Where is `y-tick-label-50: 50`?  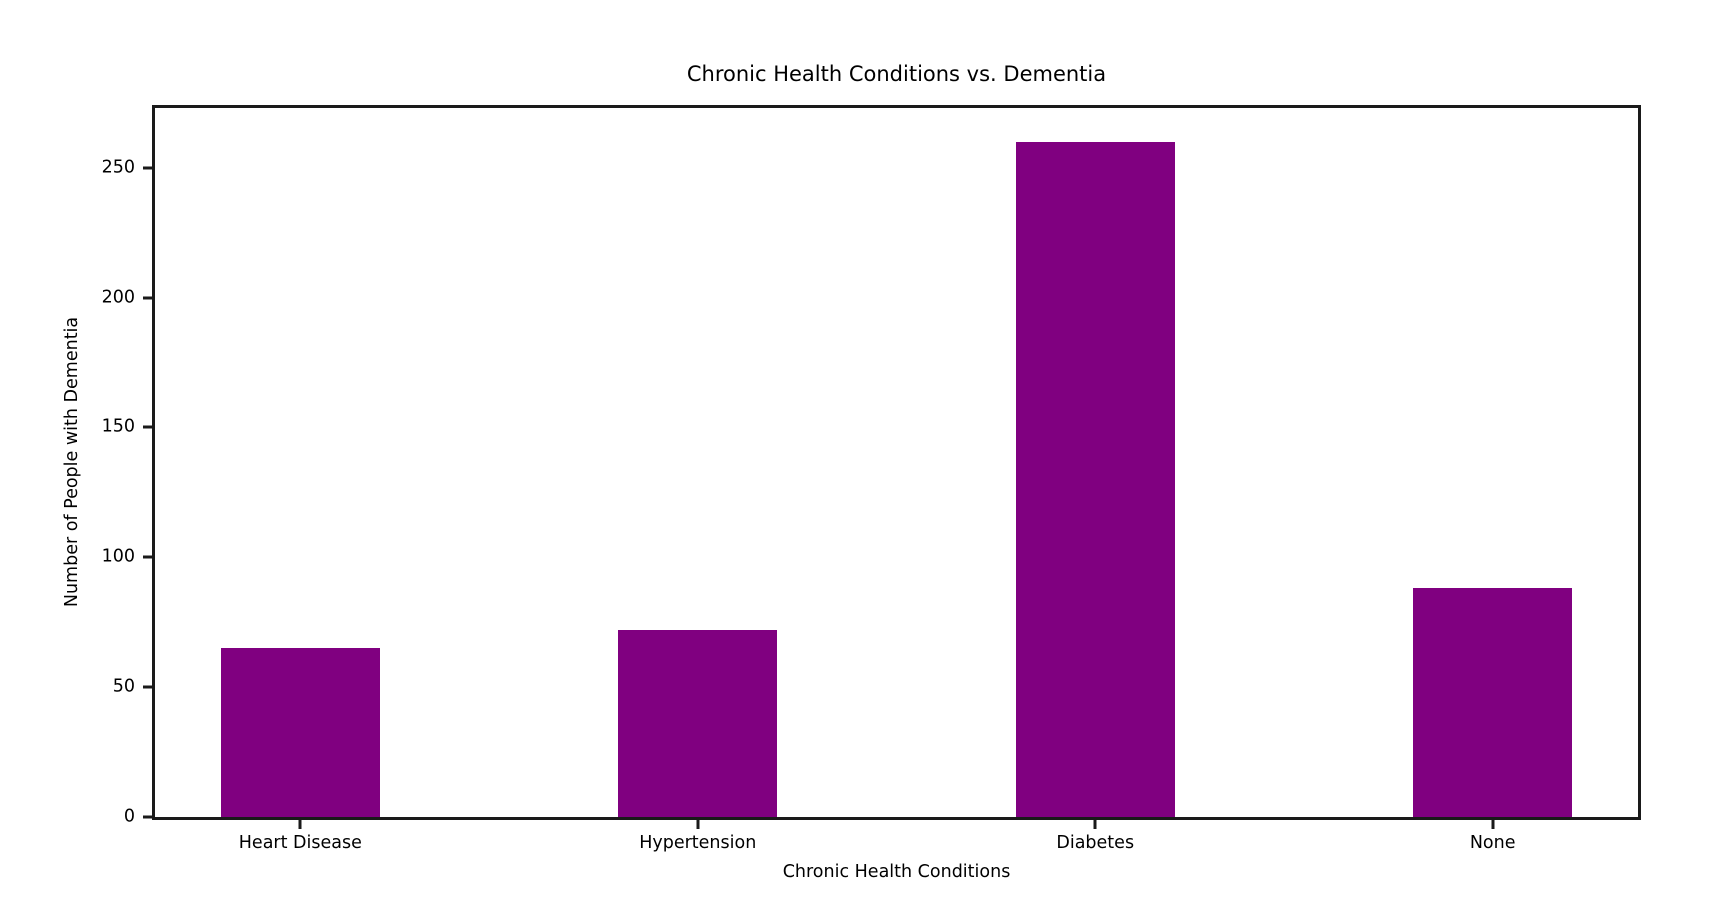
y-tick-label-50: 50 is located at coordinates (123, 686).